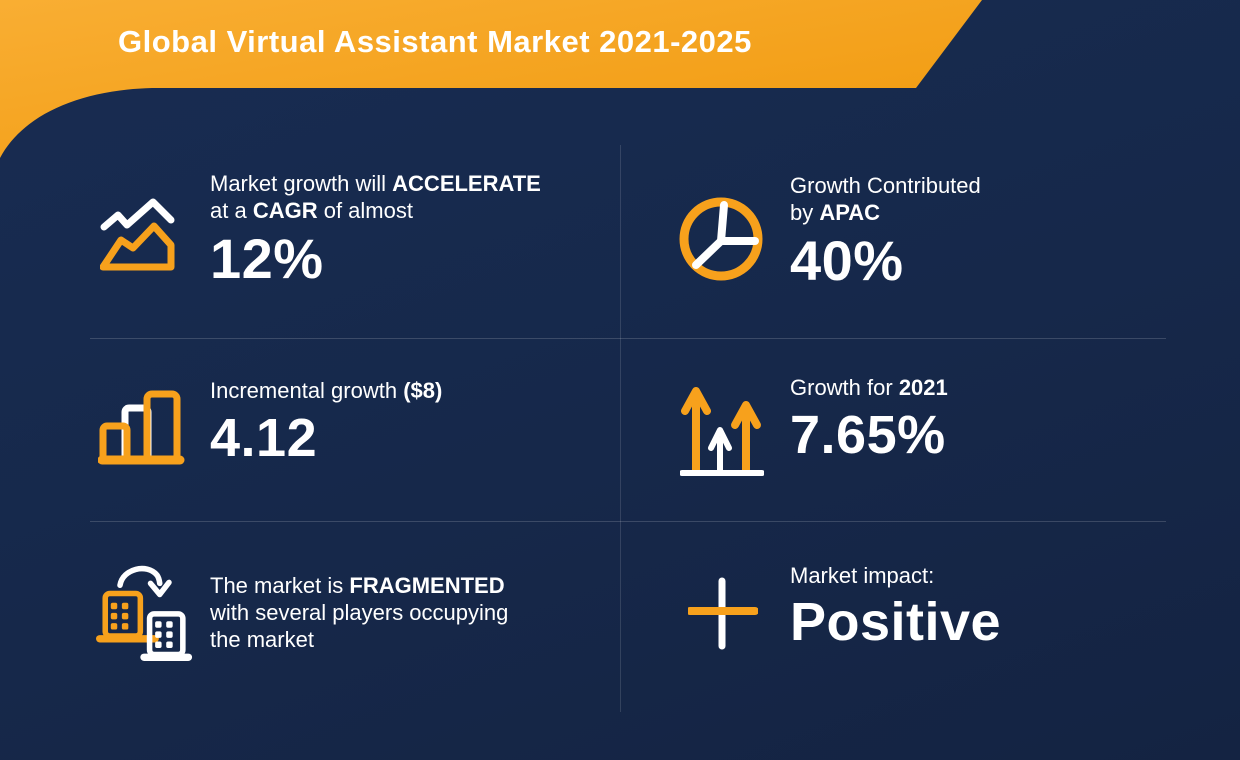 The width and height of the screenshot is (1240, 760). I want to click on stat-line: Market impact:, so click(862, 575).